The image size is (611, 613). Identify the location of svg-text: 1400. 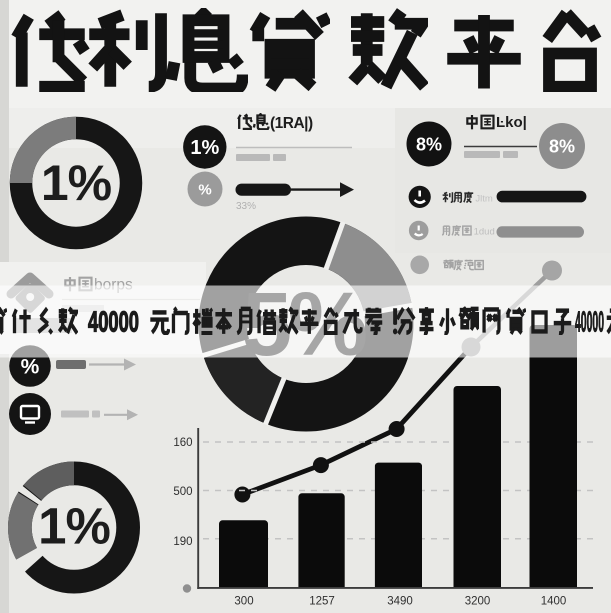
(554, 602).